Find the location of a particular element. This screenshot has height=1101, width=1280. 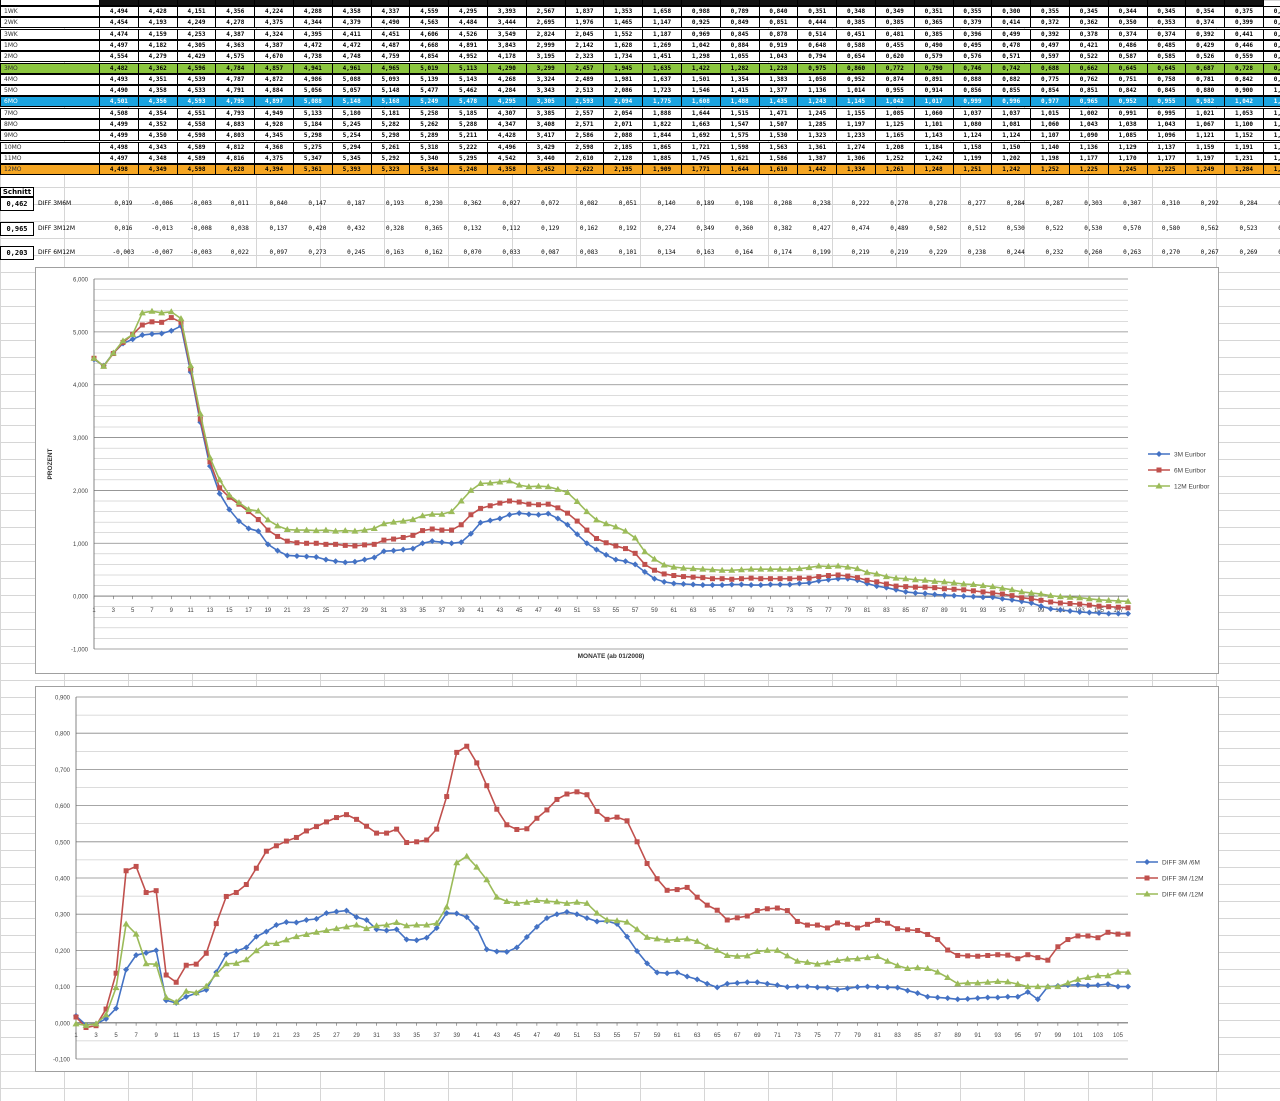

table-cell: 1,124 is located at coordinates (1012, 136).